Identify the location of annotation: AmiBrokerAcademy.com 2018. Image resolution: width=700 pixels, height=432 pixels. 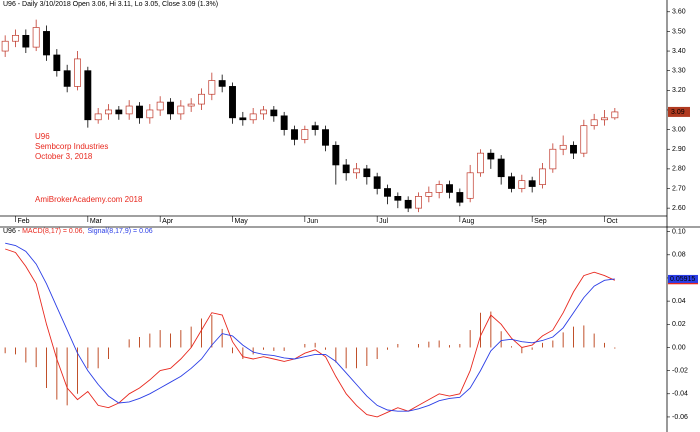
(89, 199).